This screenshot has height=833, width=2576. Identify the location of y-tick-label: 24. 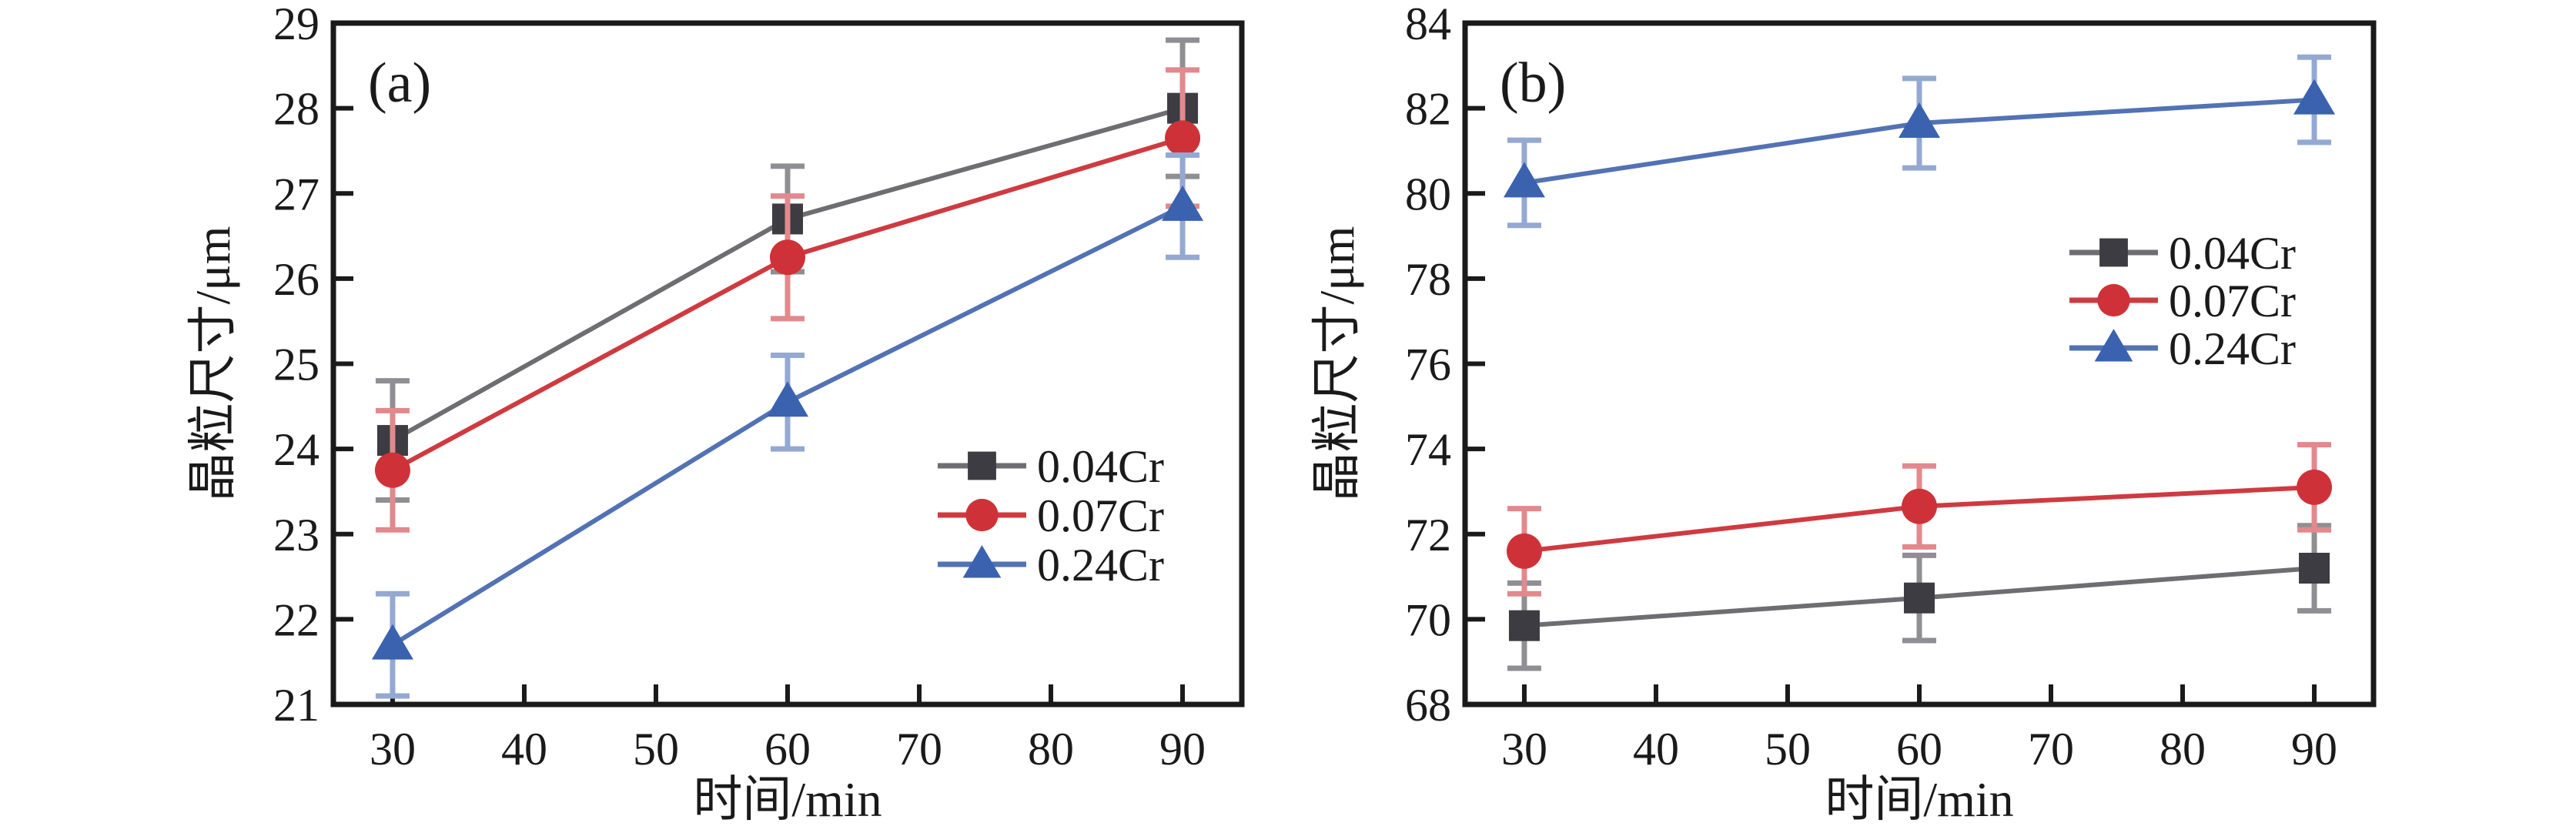
(296, 449).